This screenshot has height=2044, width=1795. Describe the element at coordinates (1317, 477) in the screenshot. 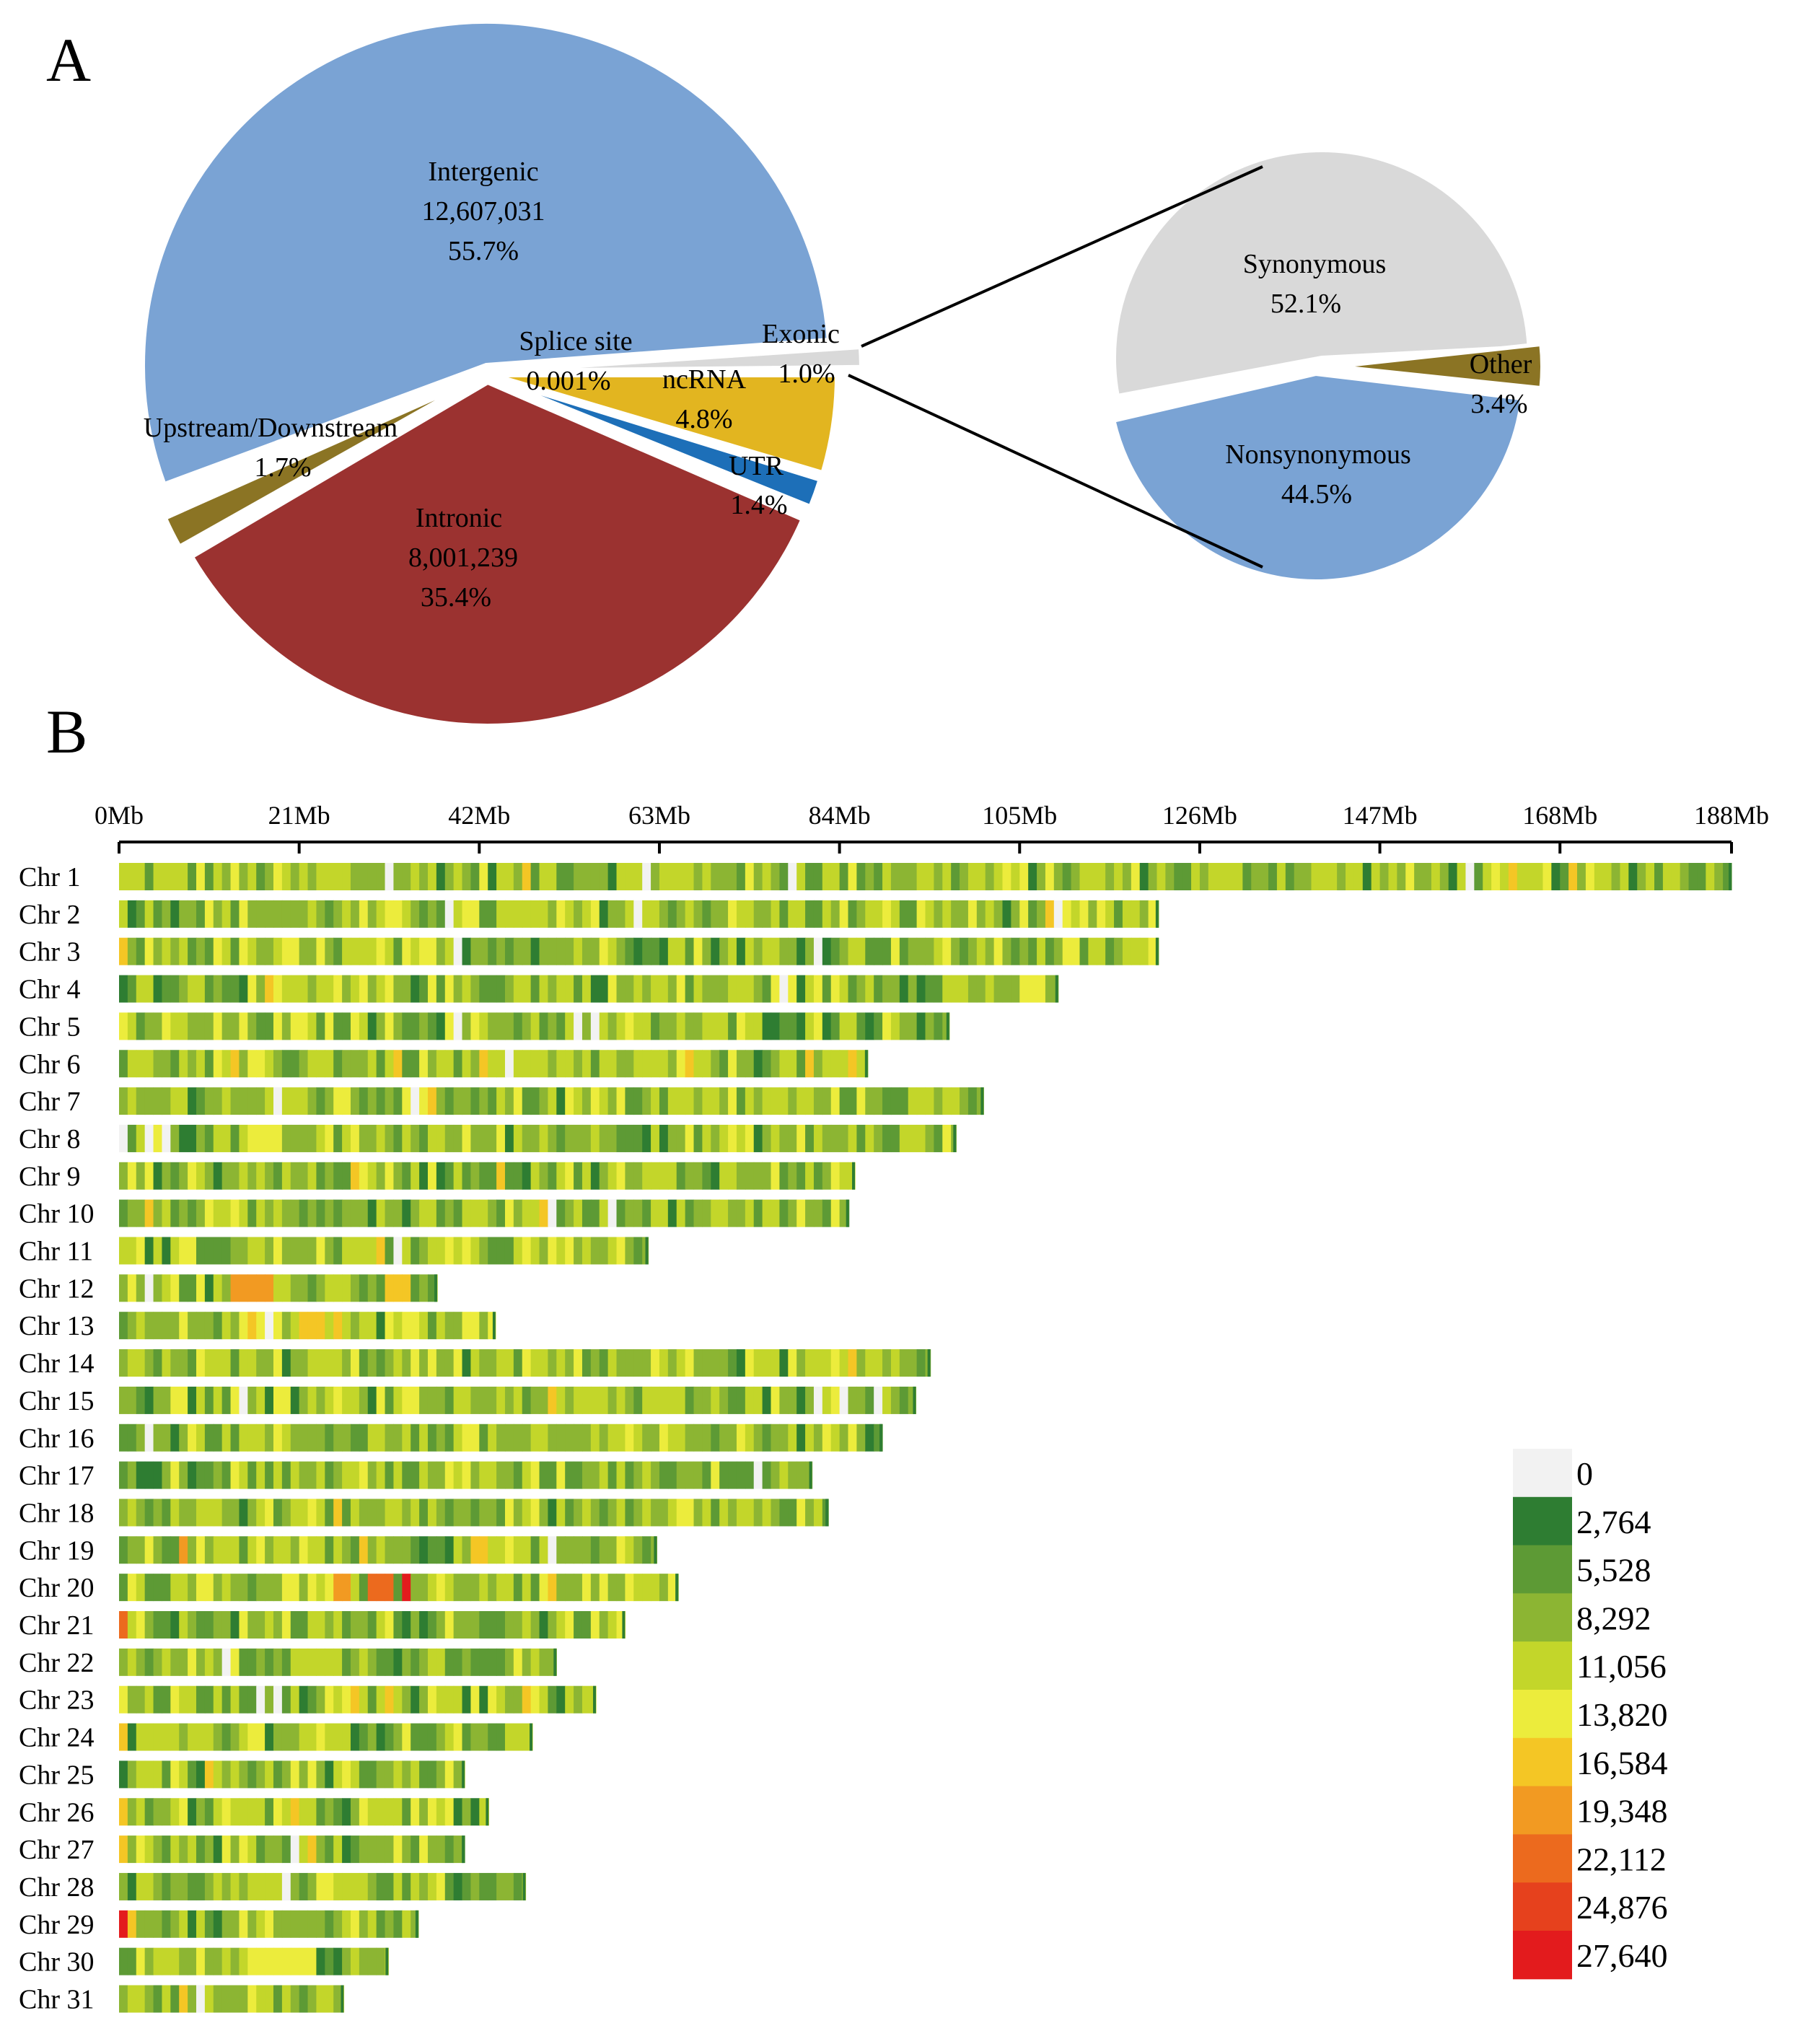

I see `pie-slice-nonsynonymous` at that location.